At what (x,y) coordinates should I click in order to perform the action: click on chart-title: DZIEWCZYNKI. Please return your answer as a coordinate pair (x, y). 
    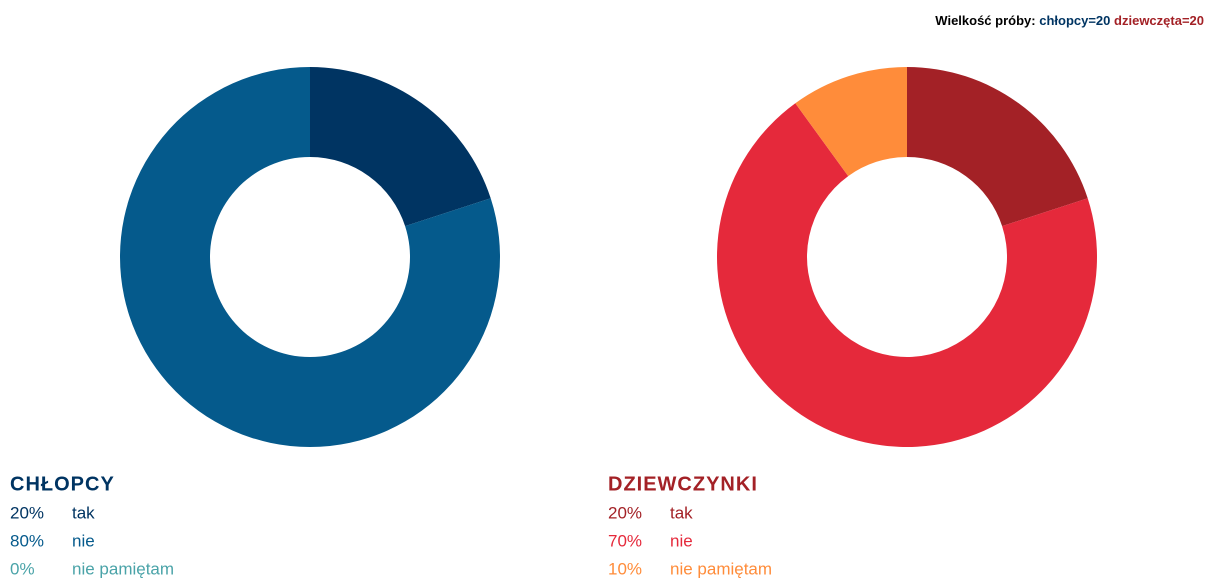
    Looking at the image, I should click on (683, 484).